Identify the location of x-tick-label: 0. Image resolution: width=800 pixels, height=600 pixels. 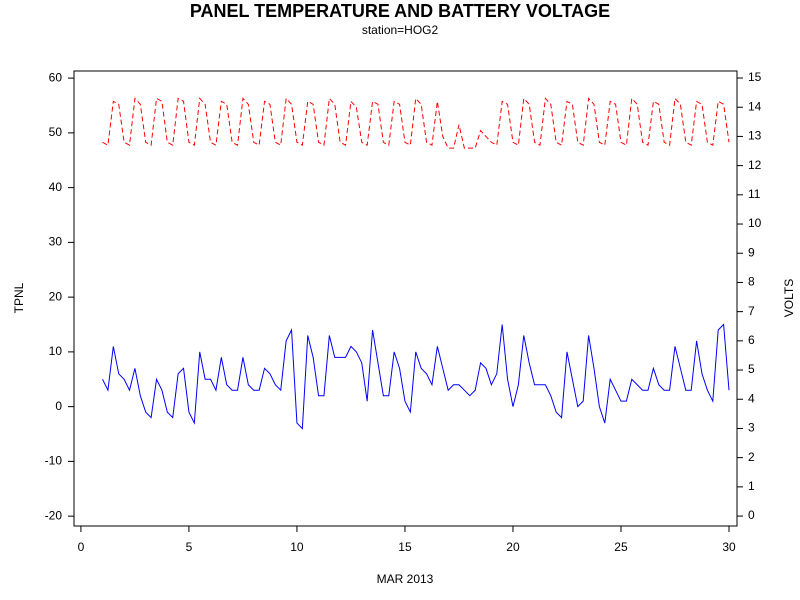
(81, 547).